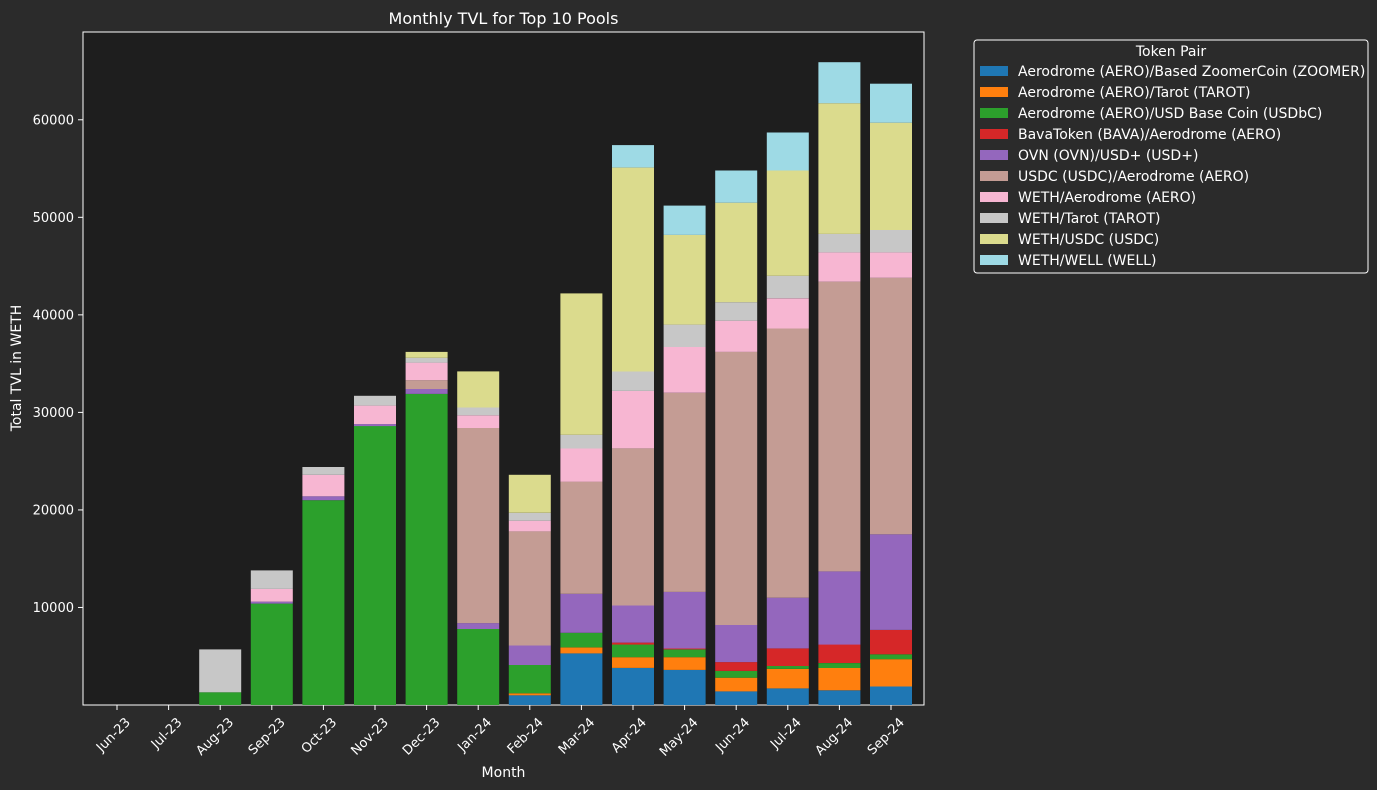  What do you see at coordinates (504, 18) in the screenshot?
I see `chart-title: Monthly TVL for Top 10 Pools` at bounding box center [504, 18].